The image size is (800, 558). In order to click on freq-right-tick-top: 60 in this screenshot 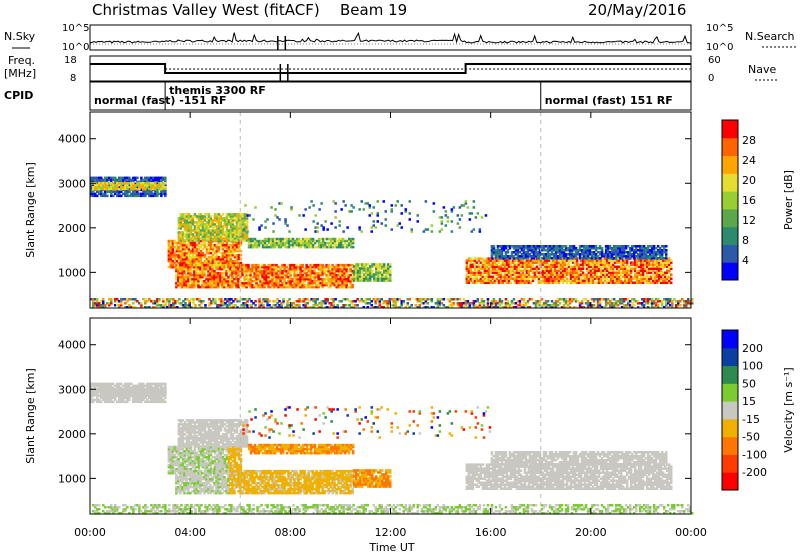, I will do `click(714, 60)`.